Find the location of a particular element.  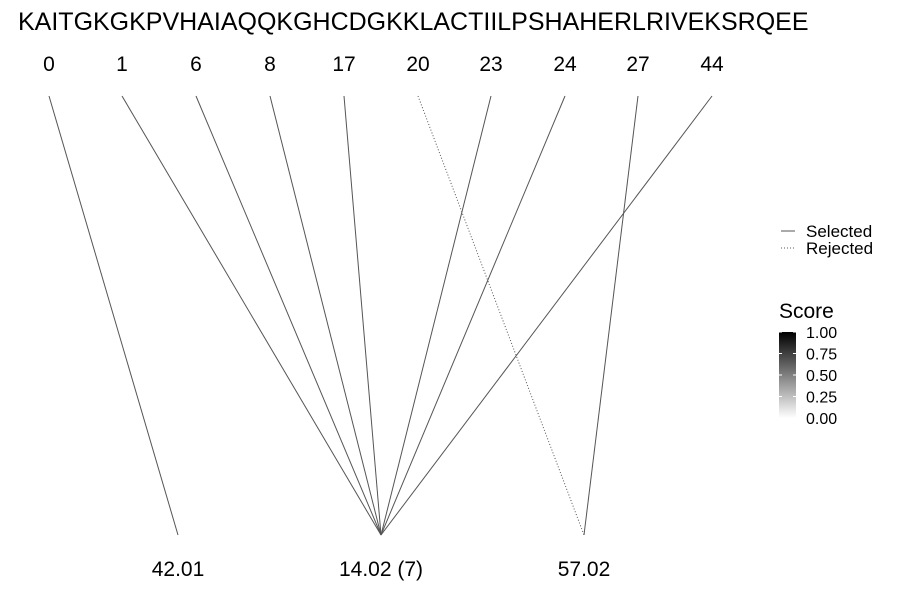

score-legend: Score 1.00 0.75 0.50 0.25 0.00 is located at coordinates (808, 364).